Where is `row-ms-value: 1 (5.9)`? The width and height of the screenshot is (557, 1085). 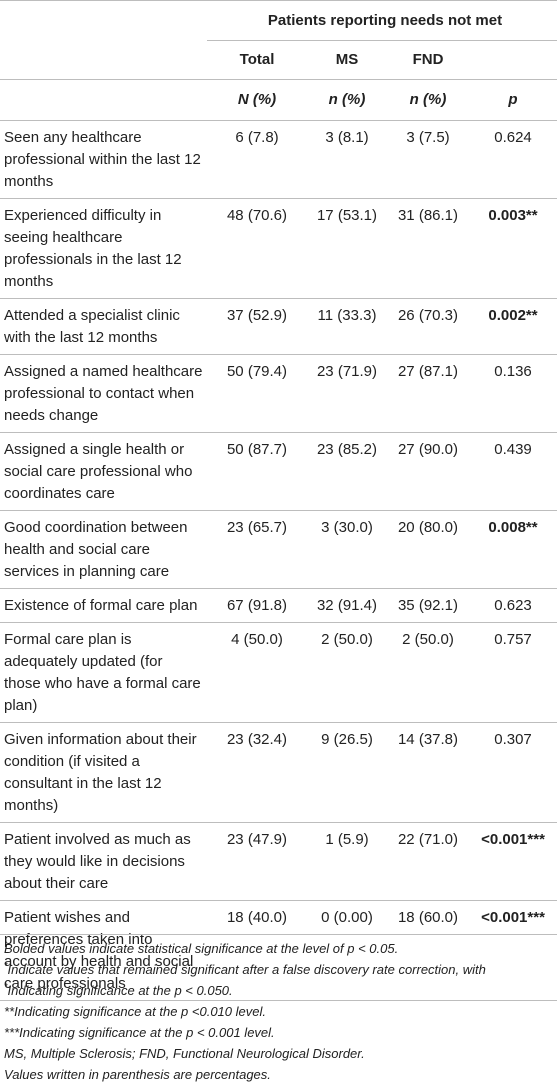
row-ms-value: 1 (5.9) is located at coordinates (347, 861).